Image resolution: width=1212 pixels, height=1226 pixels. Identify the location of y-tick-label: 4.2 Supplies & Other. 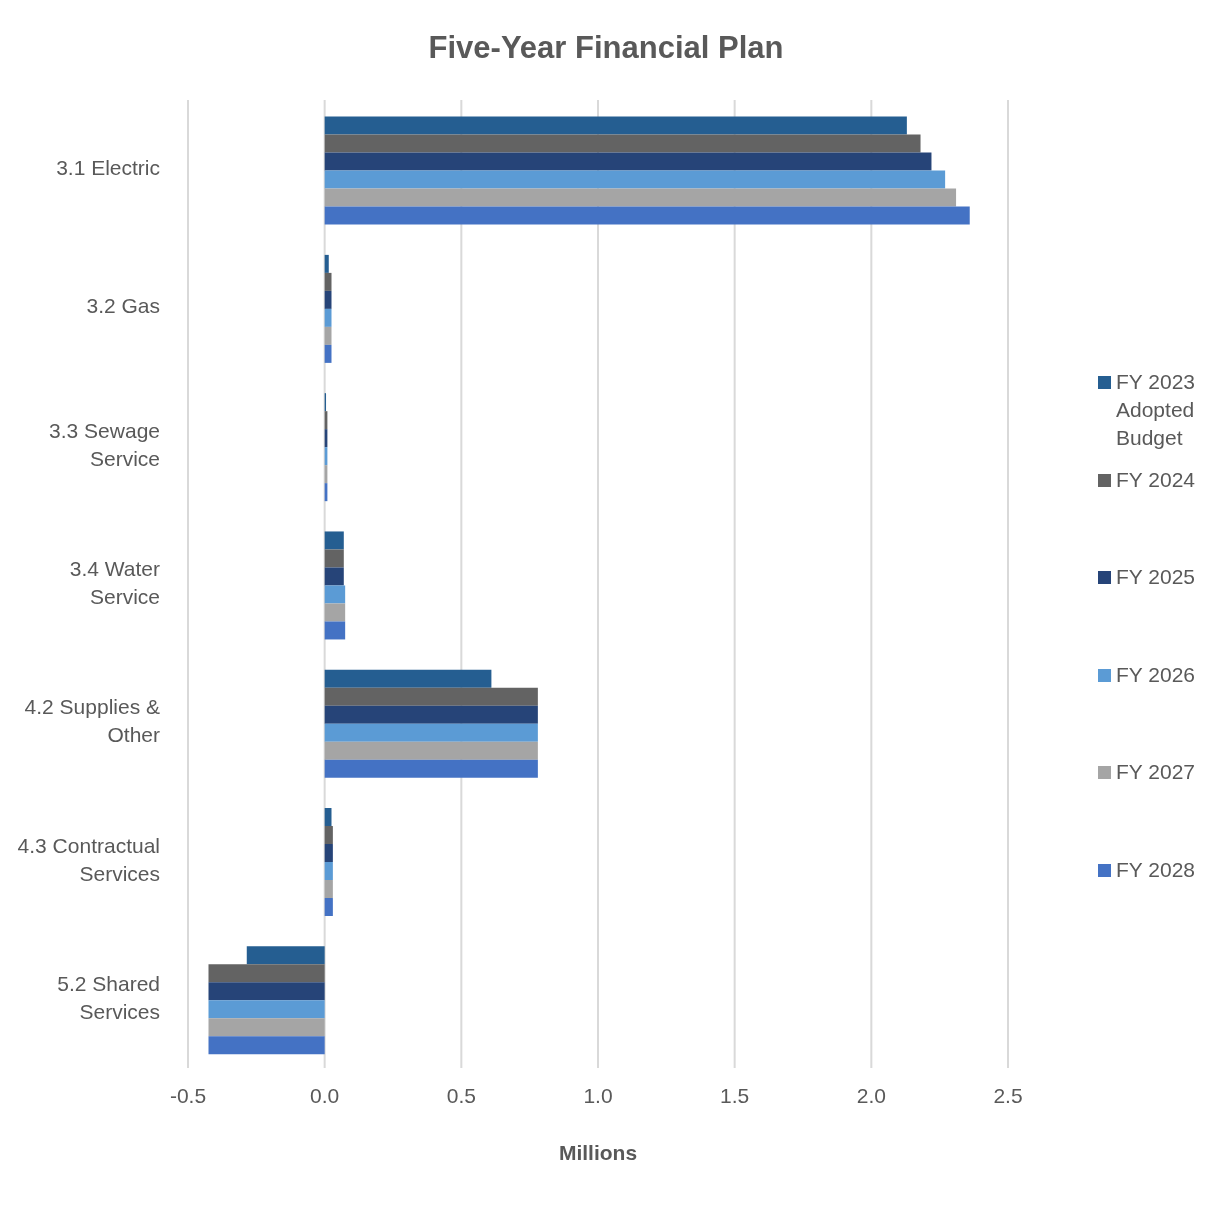
(92, 720).